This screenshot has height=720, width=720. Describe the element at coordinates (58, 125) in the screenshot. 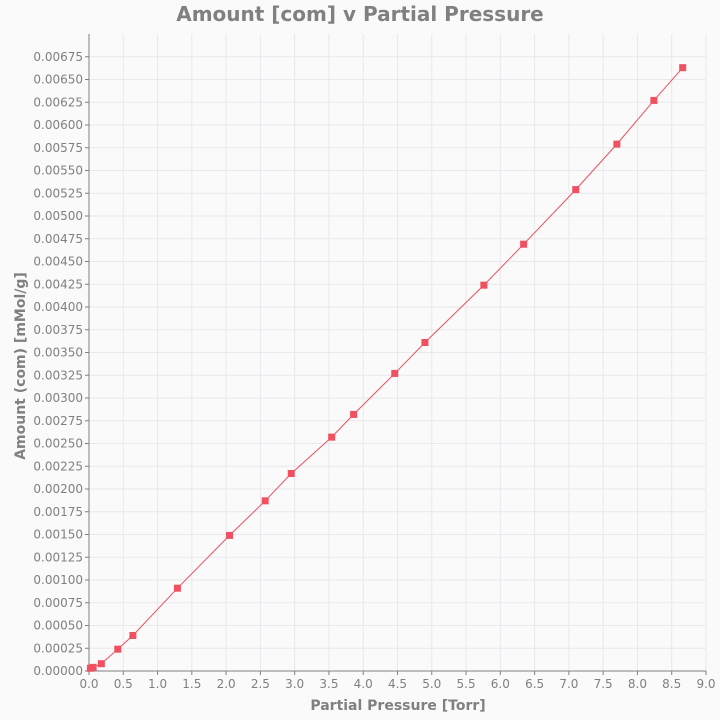

I see `y-tick-label: 0.00600` at that location.